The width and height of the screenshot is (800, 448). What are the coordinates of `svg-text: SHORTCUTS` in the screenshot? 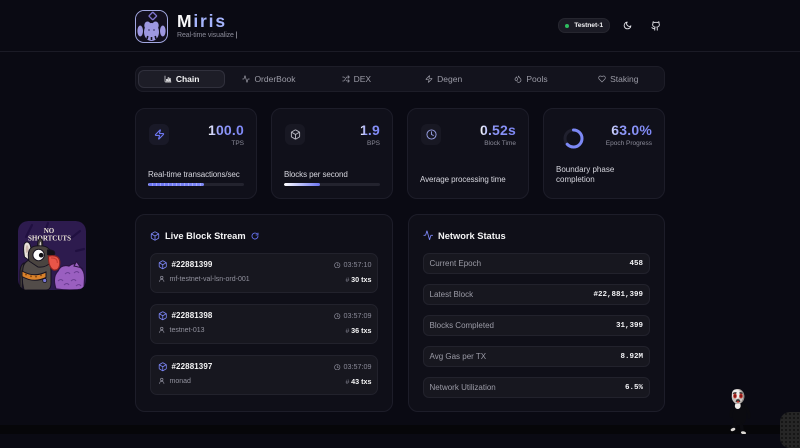 It's located at (49, 239).